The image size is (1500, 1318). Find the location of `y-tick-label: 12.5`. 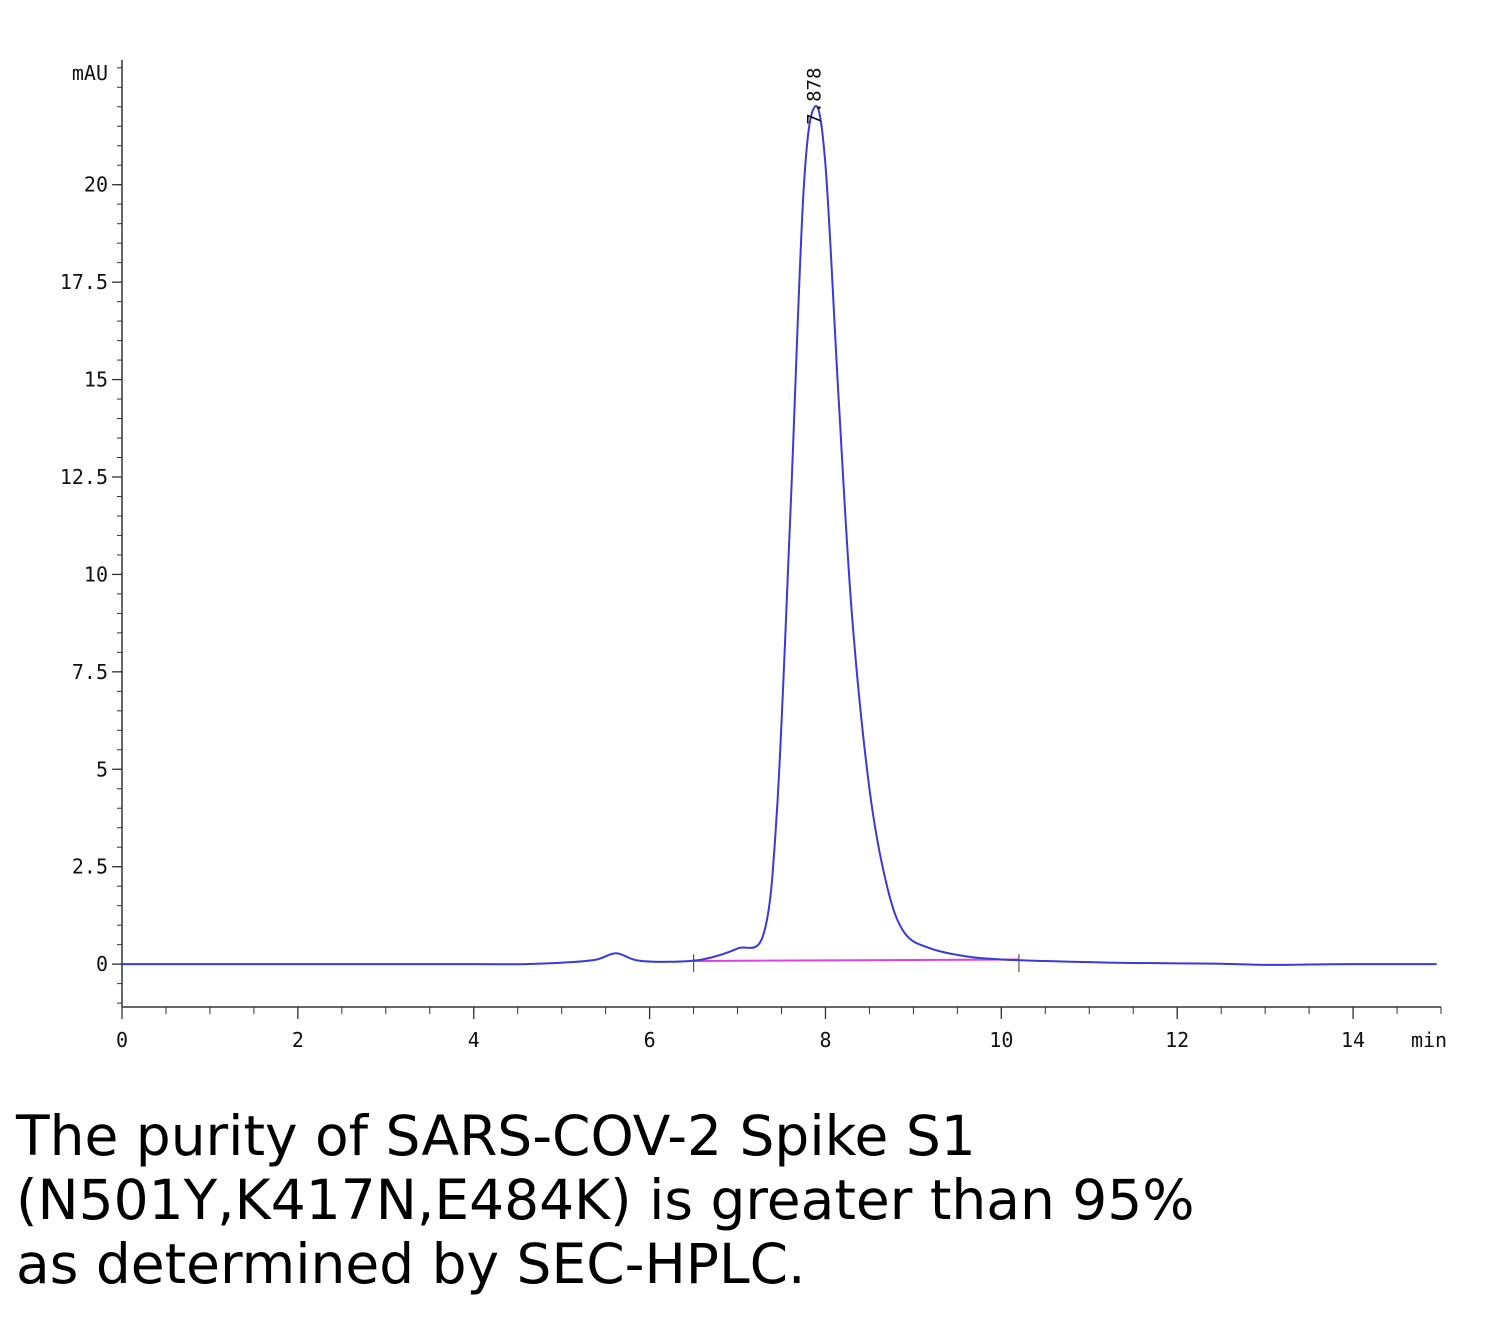

y-tick-label: 12.5 is located at coordinates (84, 477).